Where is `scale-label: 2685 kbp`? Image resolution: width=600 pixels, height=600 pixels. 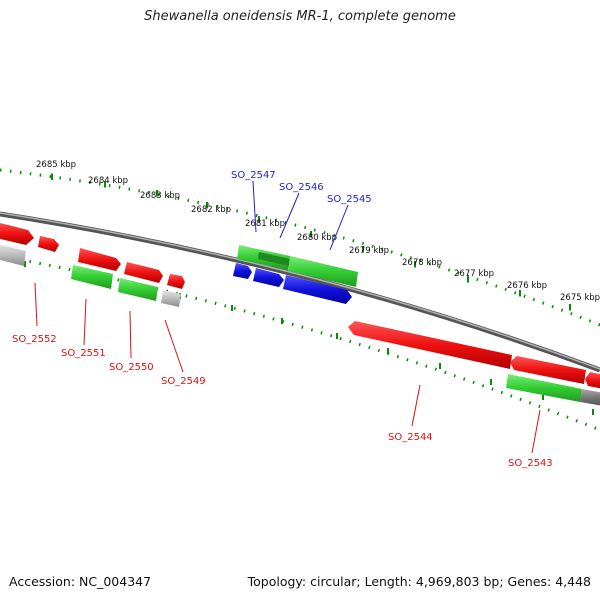 scale-label: 2685 kbp is located at coordinates (56, 165).